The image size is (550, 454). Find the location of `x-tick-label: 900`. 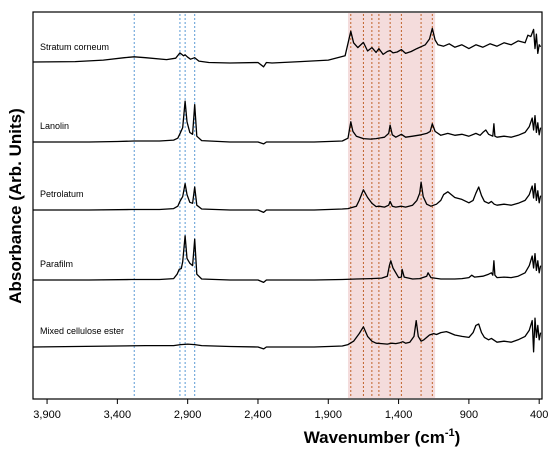

x-tick-label: 900 is located at coordinates (469, 415).